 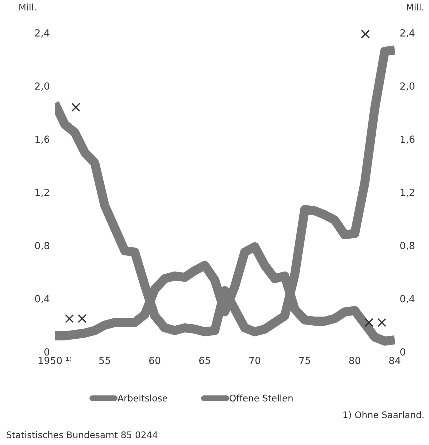 What do you see at coordinates (105, 360) in the screenshot?
I see `x-tick-label: 55` at bounding box center [105, 360].